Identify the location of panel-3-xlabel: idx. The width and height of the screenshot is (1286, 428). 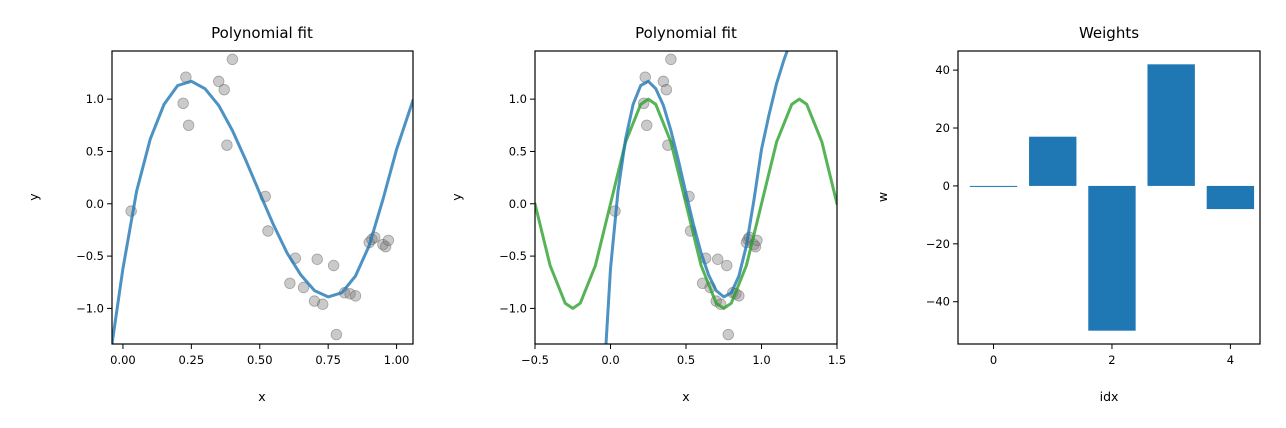
(1109, 396).